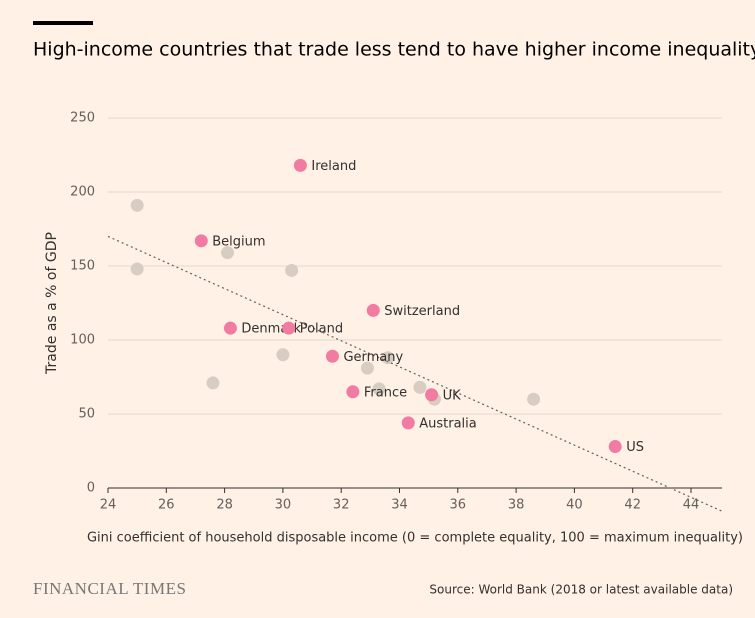 The image size is (755, 618). I want to click on x-tick-label: 42, so click(632, 505).